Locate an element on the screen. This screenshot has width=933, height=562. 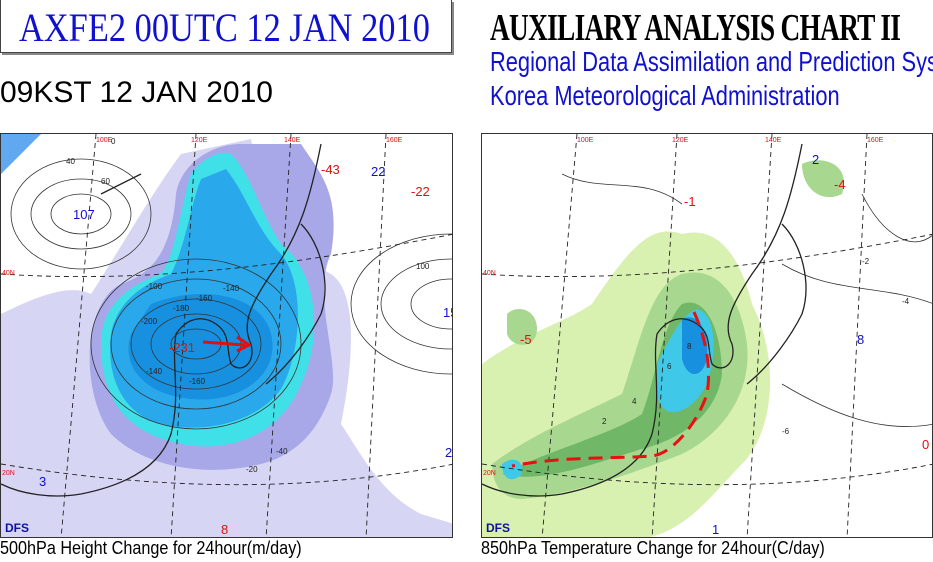
contour-label: 2 is located at coordinates (604, 421).